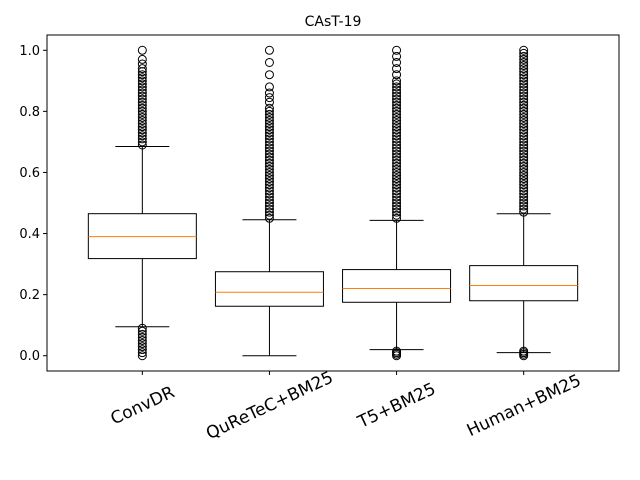 This screenshot has width=640, height=480. I want to click on y-tick-label: 1.0, so click(29, 51).